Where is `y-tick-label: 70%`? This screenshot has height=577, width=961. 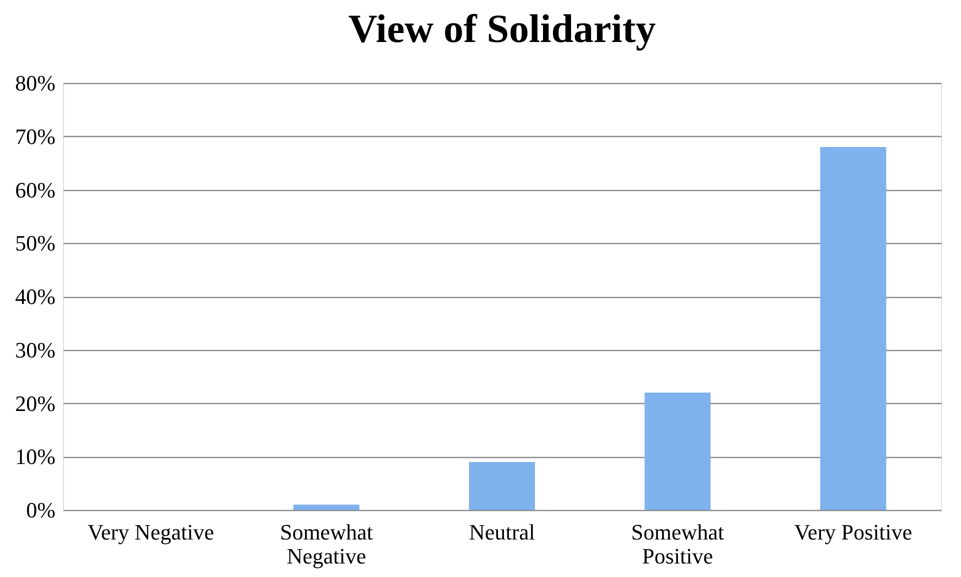
y-tick-label: 70% is located at coordinates (35, 136).